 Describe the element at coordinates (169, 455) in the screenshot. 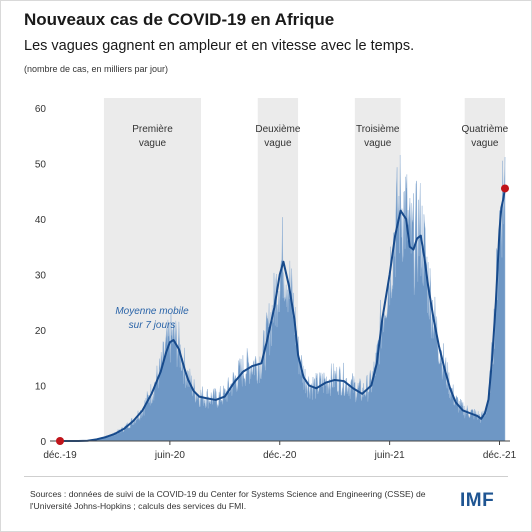

I see `x-tick-label: juin-20` at that location.